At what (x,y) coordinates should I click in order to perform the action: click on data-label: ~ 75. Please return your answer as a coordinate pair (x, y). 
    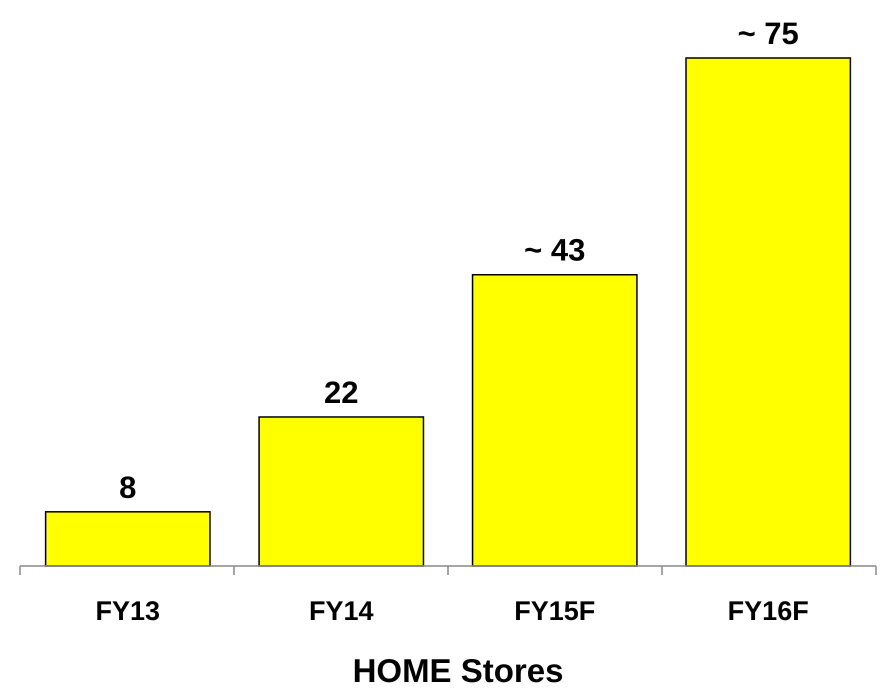
    Looking at the image, I should click on (768, 33).